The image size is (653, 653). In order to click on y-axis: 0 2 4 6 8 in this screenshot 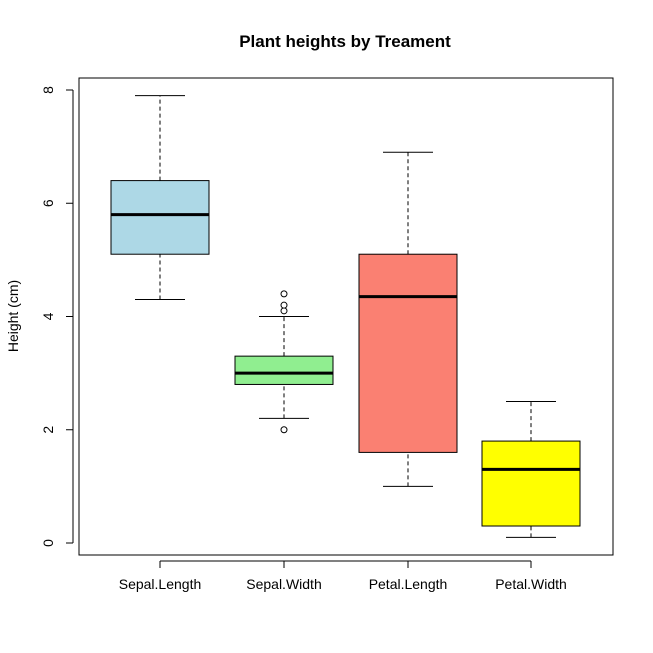, I will do `click(57, 316)`.